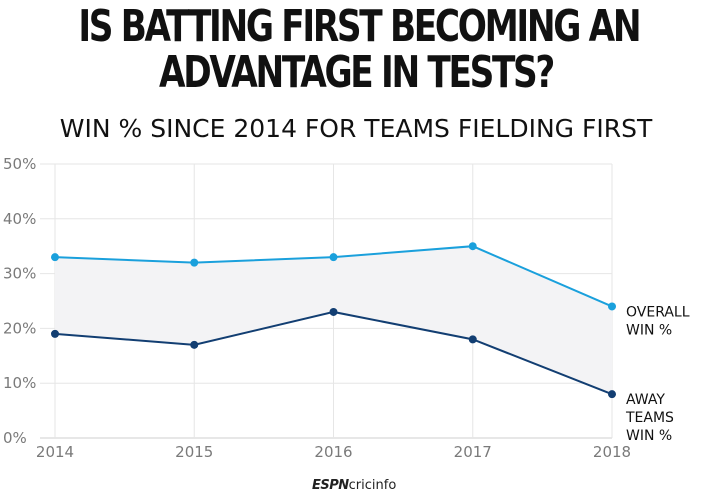  I want to click on y-tick-label: 40%, so click(19, 219).